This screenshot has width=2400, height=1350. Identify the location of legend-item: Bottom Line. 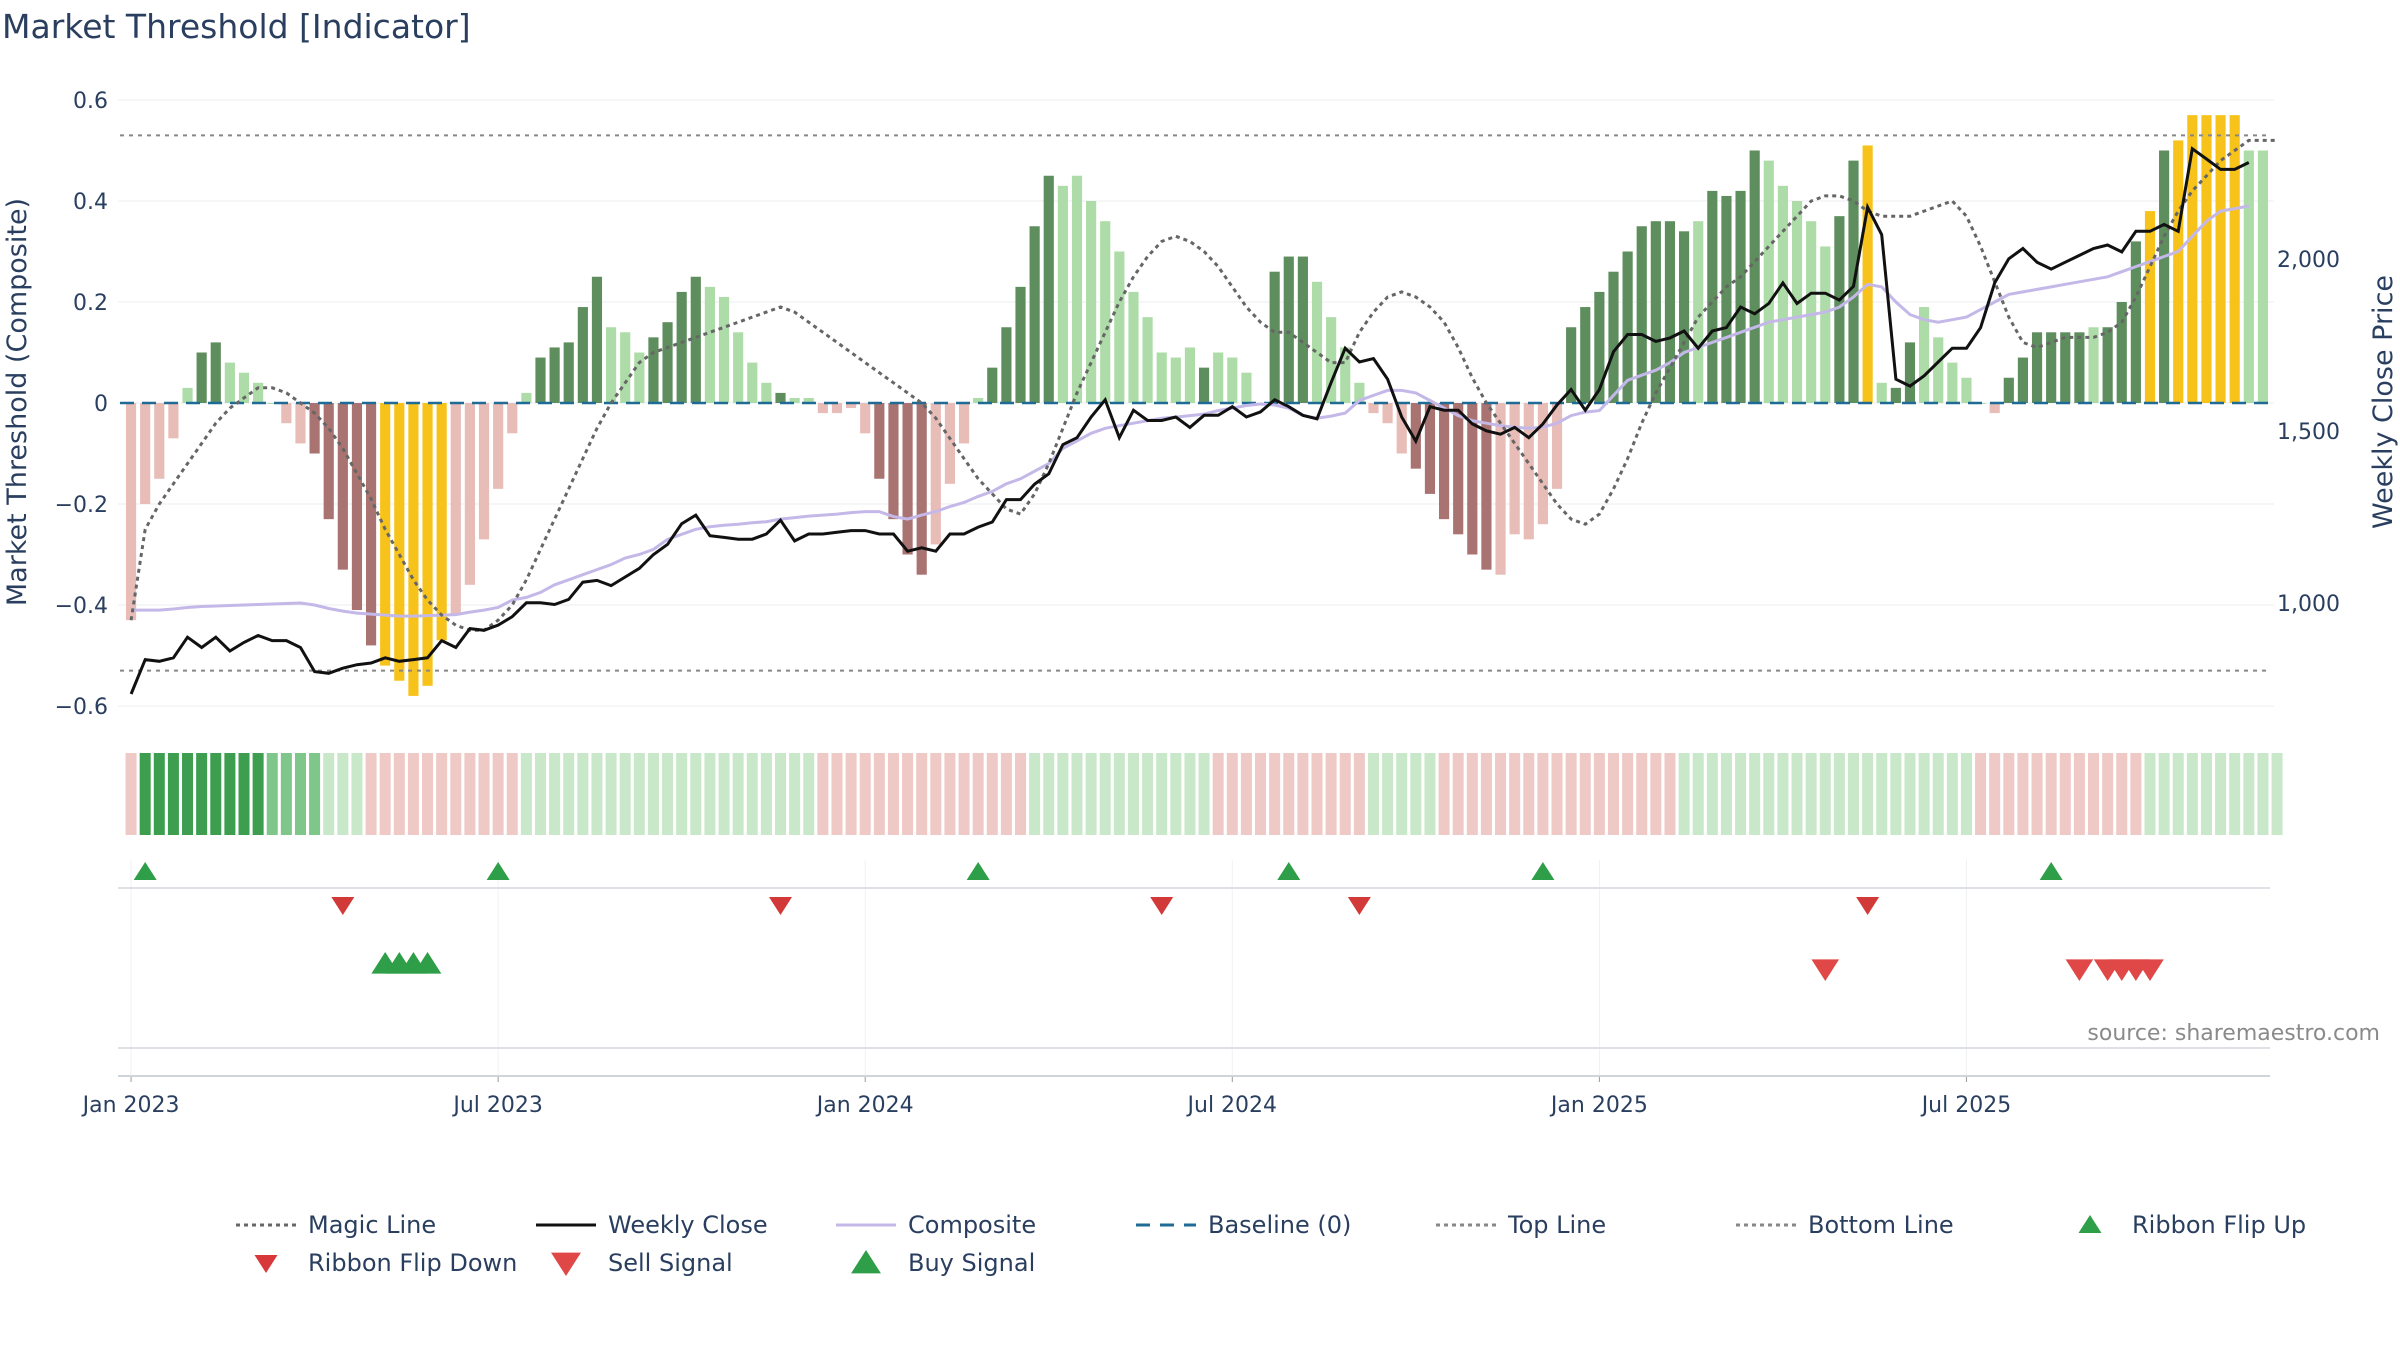
(1845, 1225).